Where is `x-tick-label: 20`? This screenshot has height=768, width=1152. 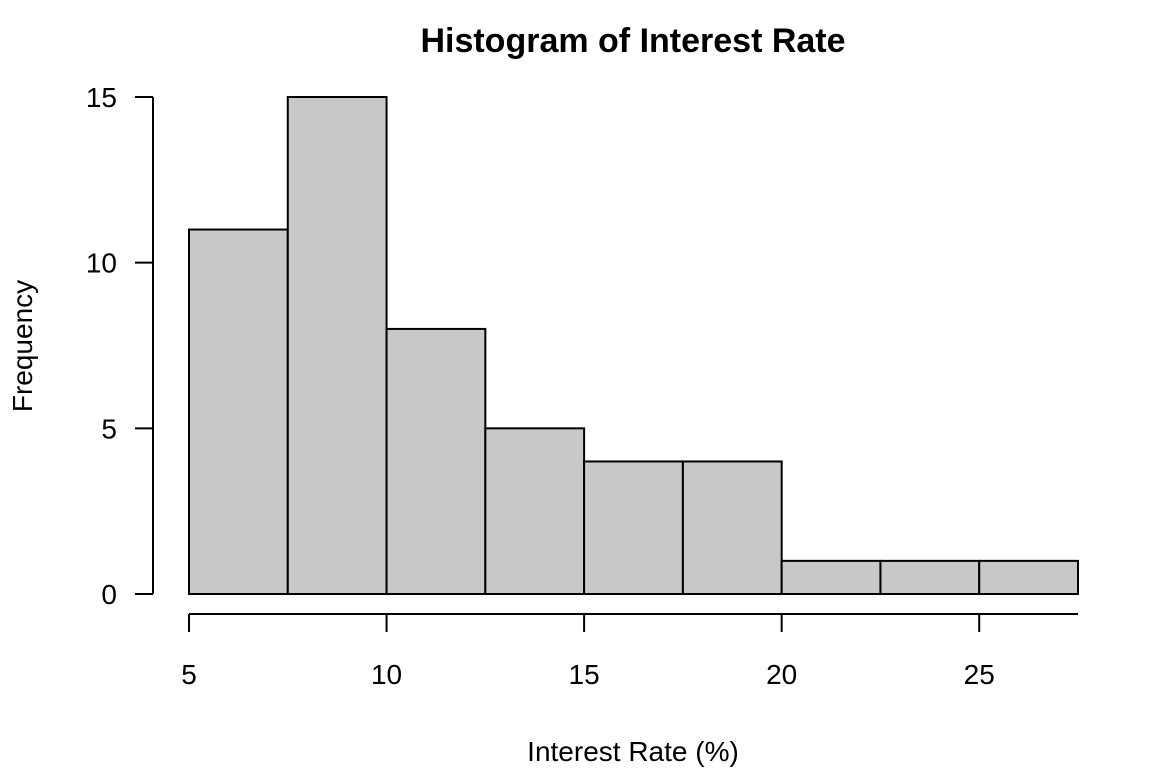 x-tick-label: 20 is located at coordinates (781, 674).